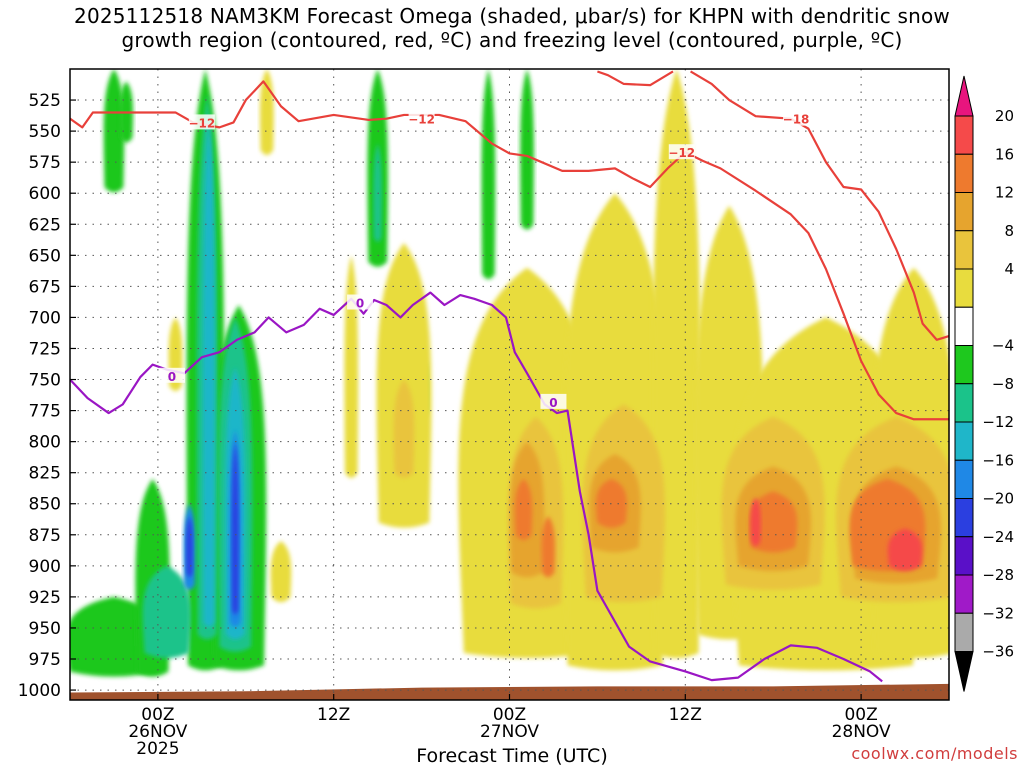  I want to click on colorbar-label: 20, so click(1004, 116).